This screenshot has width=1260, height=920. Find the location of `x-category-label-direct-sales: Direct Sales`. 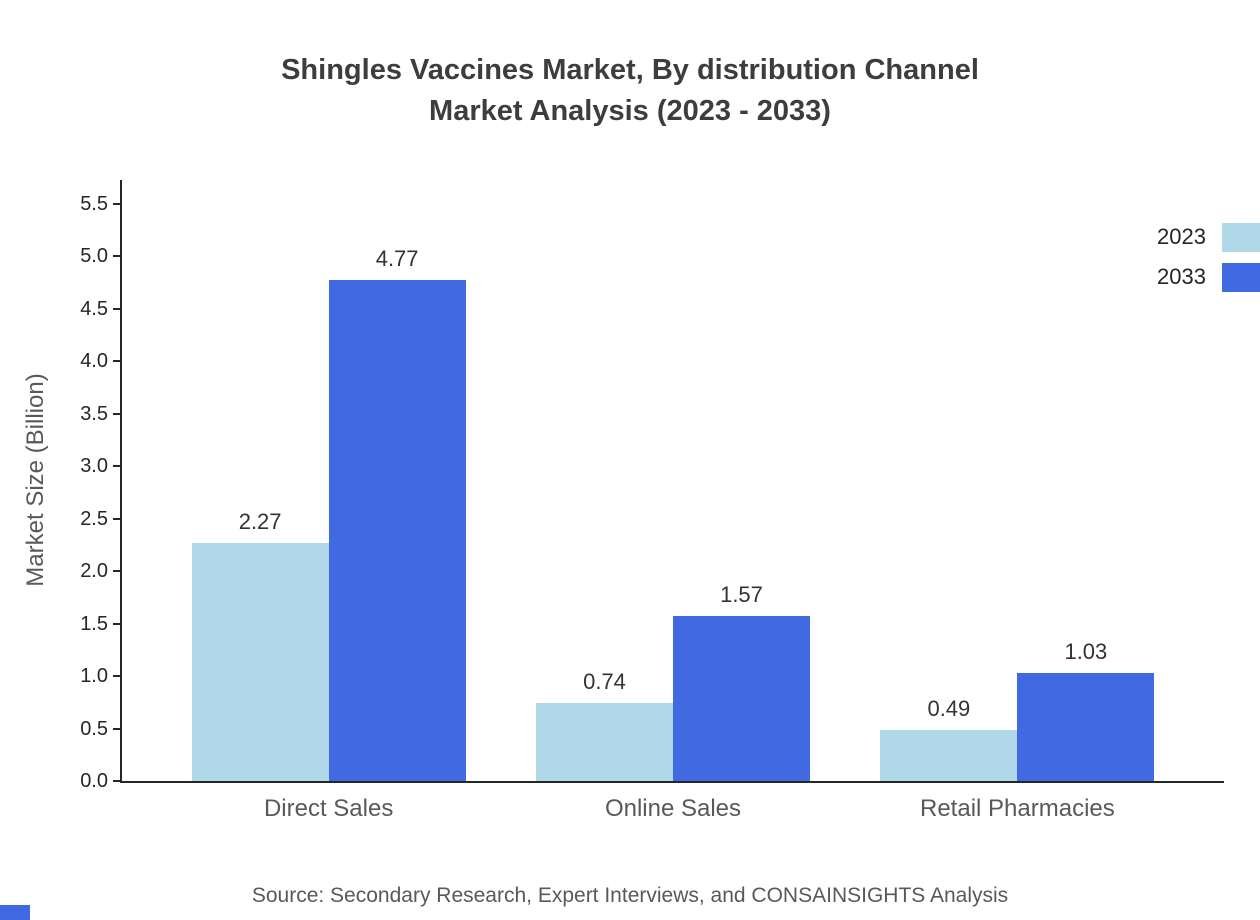

x-category-label-direct-sales: Direct Sales is located at coordinates (328, 808).